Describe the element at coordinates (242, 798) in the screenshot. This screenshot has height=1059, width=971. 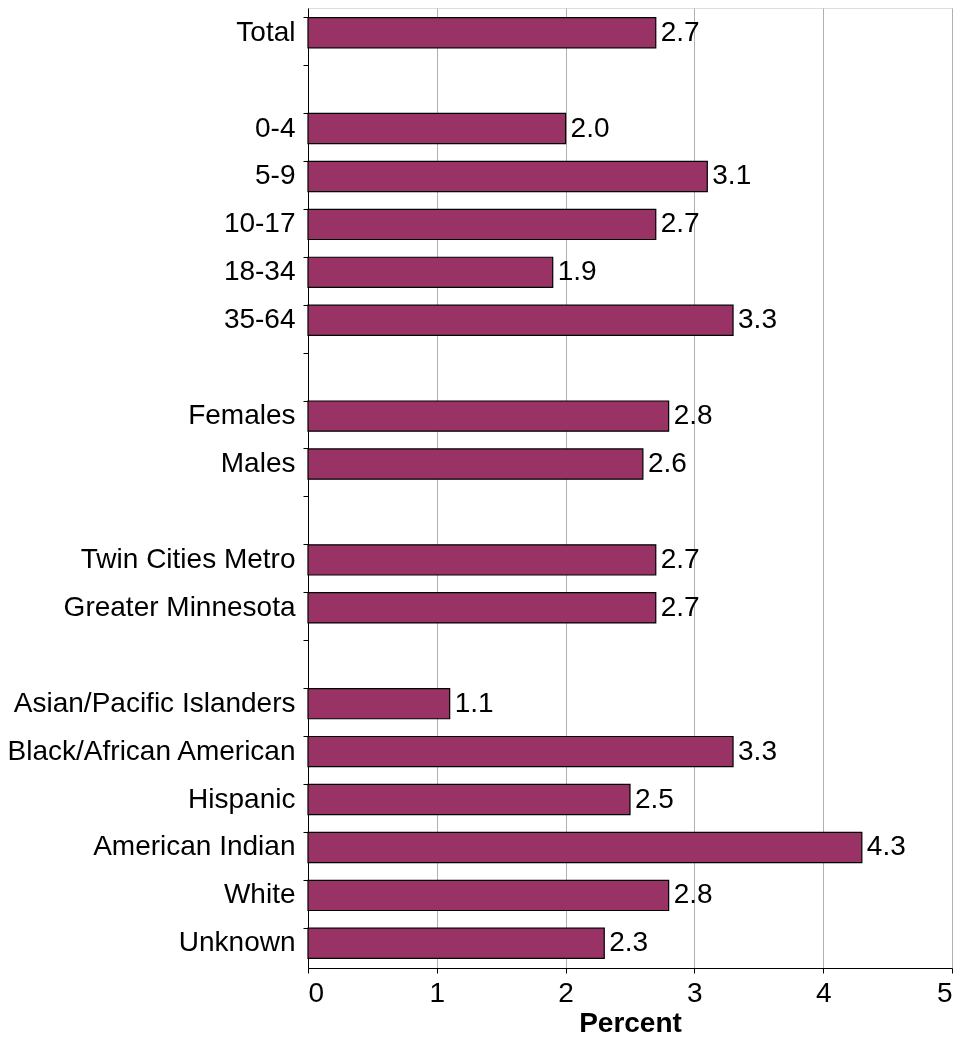
I see `y-tick-label: Hispanic` at that location.